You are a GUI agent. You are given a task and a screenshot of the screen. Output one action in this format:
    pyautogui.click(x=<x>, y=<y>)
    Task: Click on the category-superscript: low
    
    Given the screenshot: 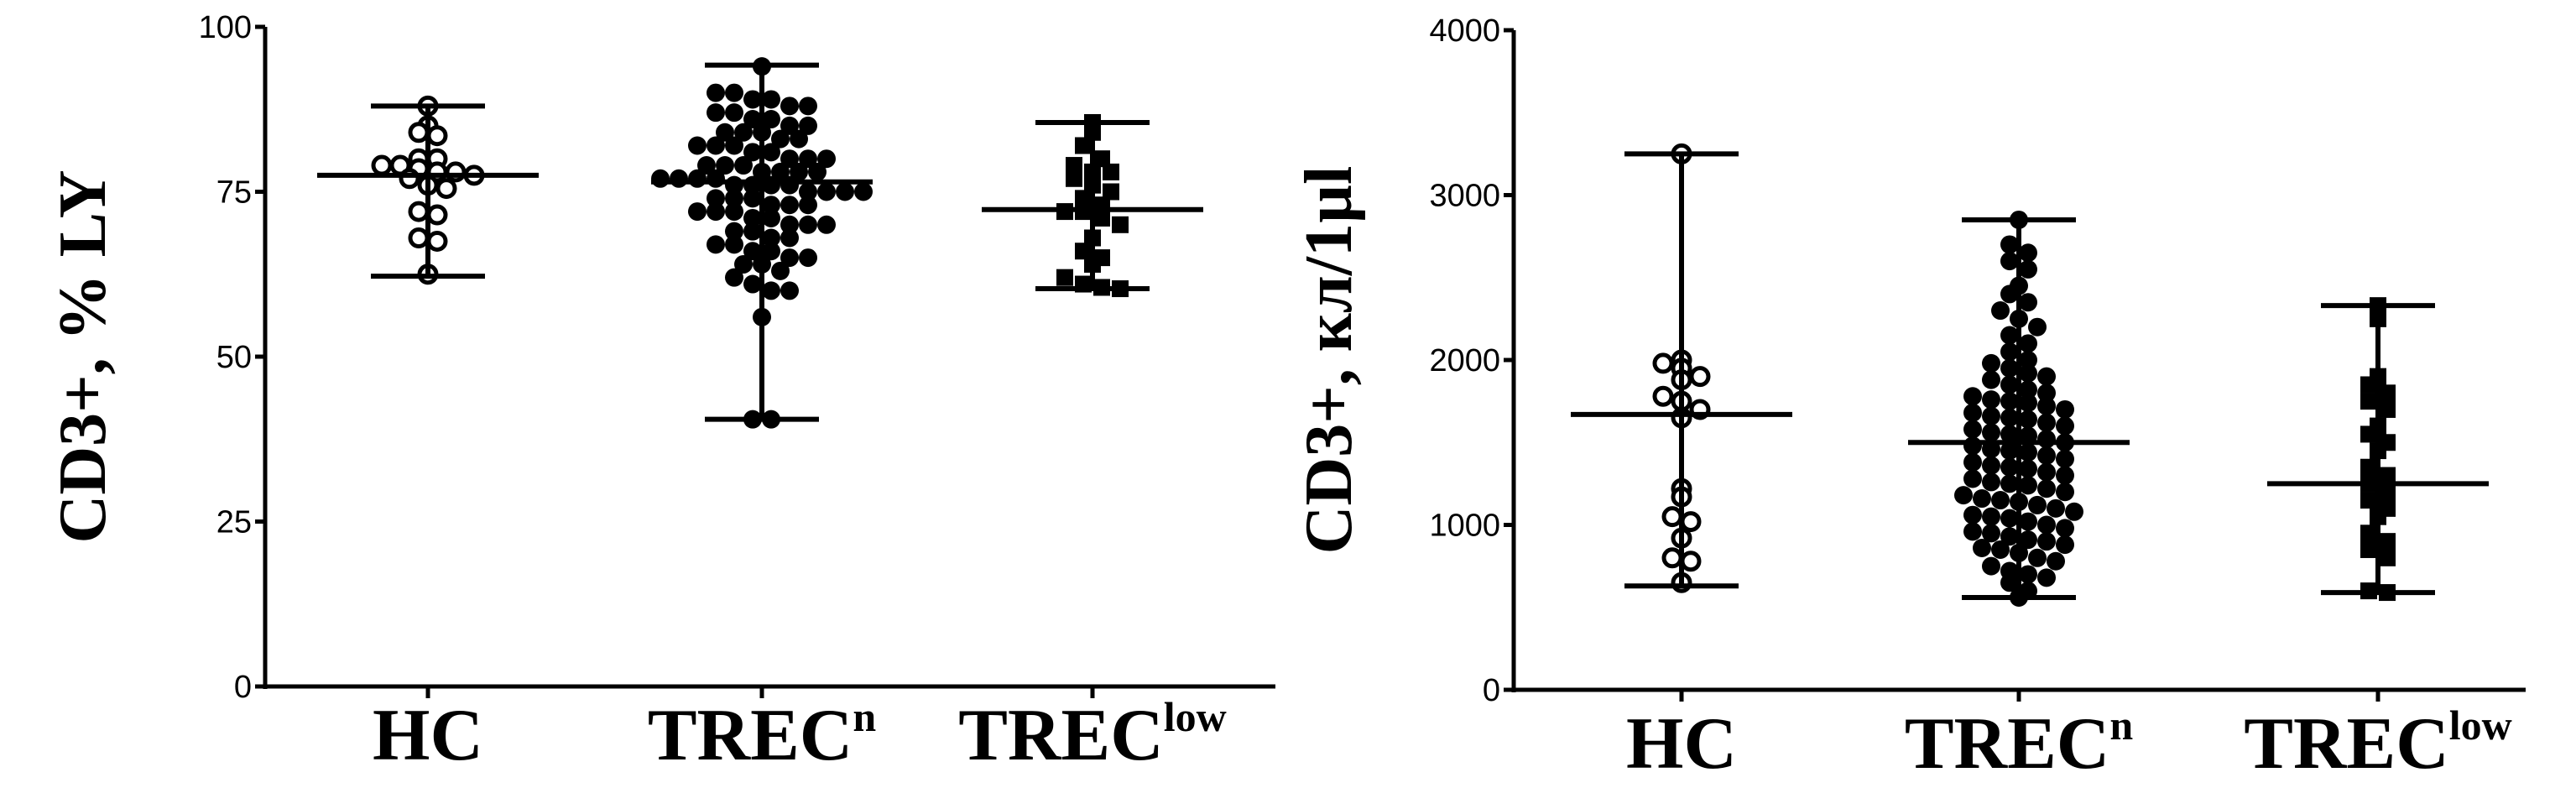 What is the action you would take?
    pyautogui.click(x=1195, y=716)
    